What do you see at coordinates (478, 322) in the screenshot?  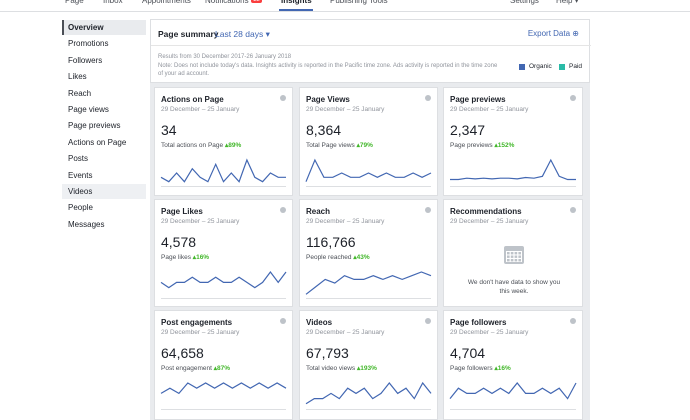 I see `card-title: Page followers` at bounding box center [478, 322].